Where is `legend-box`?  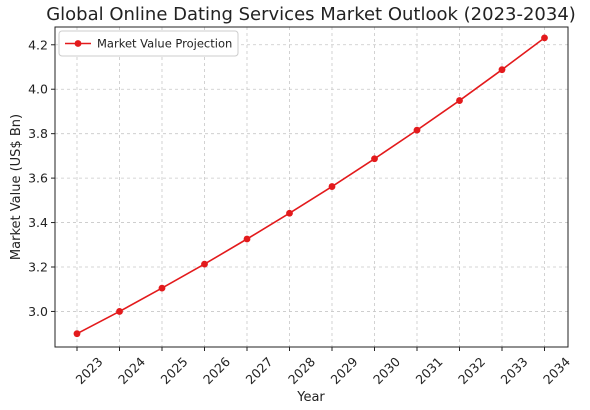
legend-box is located at coordinates (148, 43).